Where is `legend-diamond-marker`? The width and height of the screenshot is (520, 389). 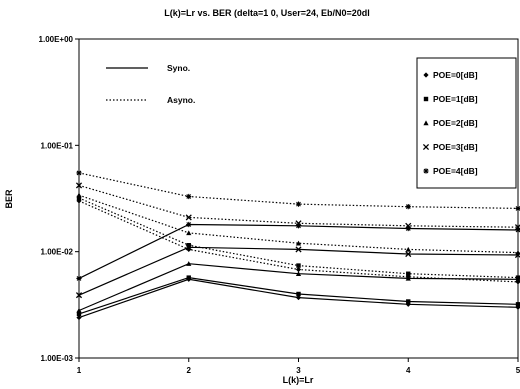 legend-diamond-marker is located at coordinates (426, 75).